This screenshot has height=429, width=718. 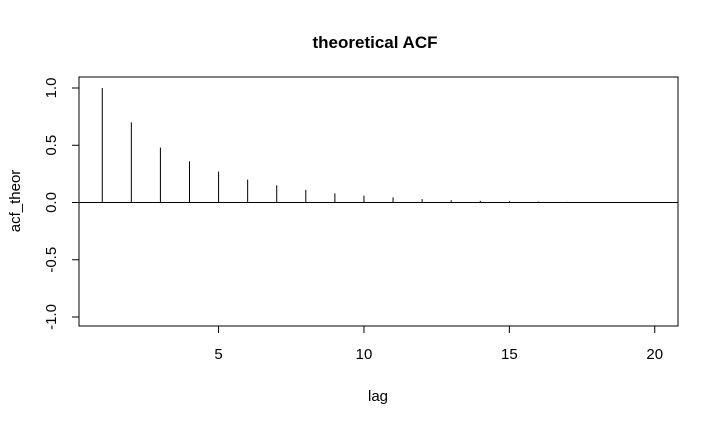 I want to click on chart-title: theoretical ACF, so click(x=374, y=42).